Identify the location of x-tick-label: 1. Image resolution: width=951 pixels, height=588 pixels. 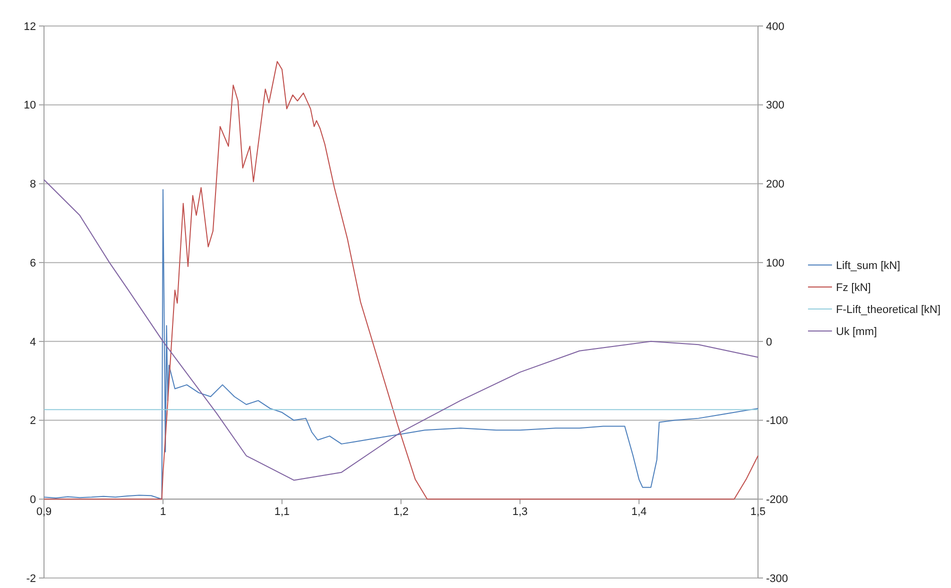
(163, 512).